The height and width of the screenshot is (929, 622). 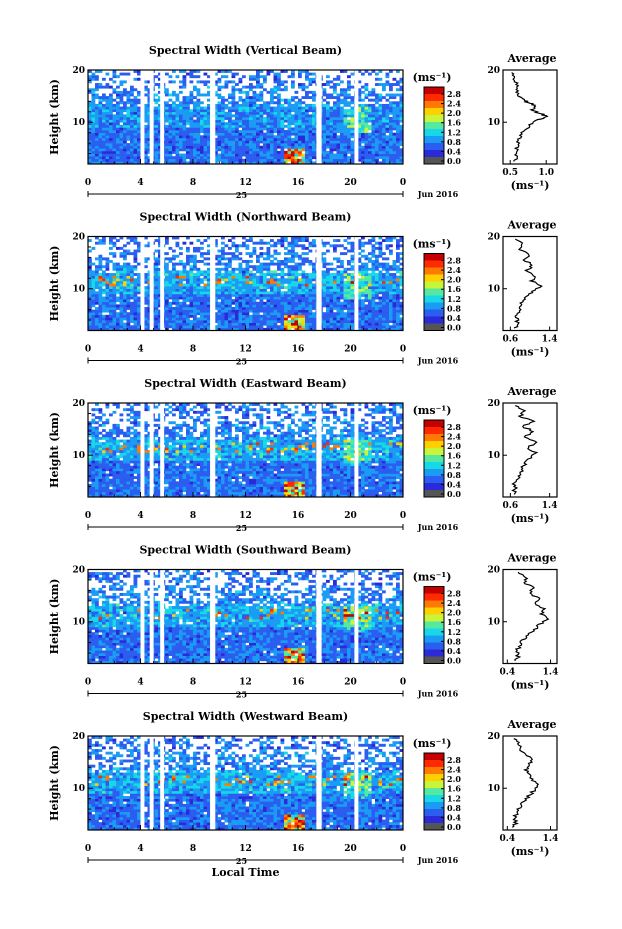 What do you see at coordinates (432, 77) in the screenshot?
I see `colorbar-unit: (ms⁻¹)` at bounding box center [432, 77].